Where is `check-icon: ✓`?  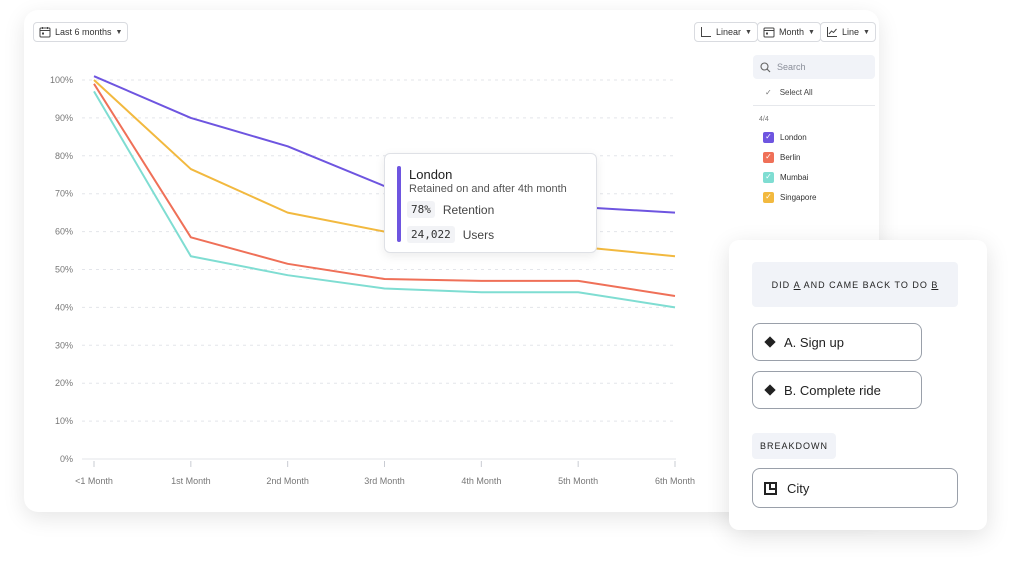 check-icon: ✓ is located at coordinates (768, 92).